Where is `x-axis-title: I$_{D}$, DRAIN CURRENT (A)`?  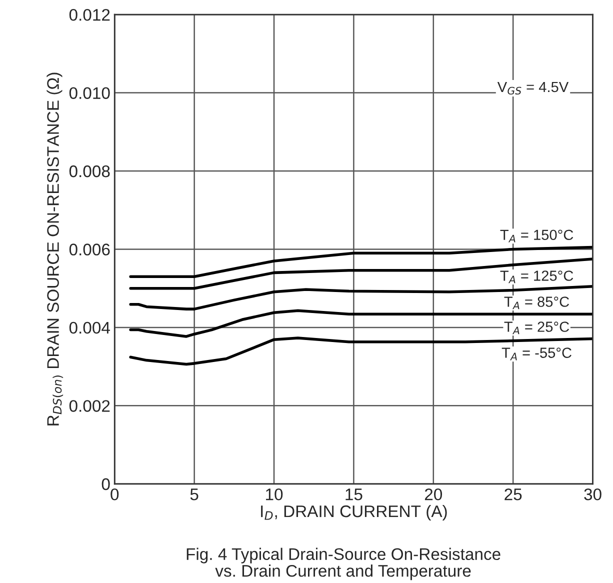 x-axis-title: I$_{D}$, DRAIN CURRENT (A) is located at coordinates (354, 512).